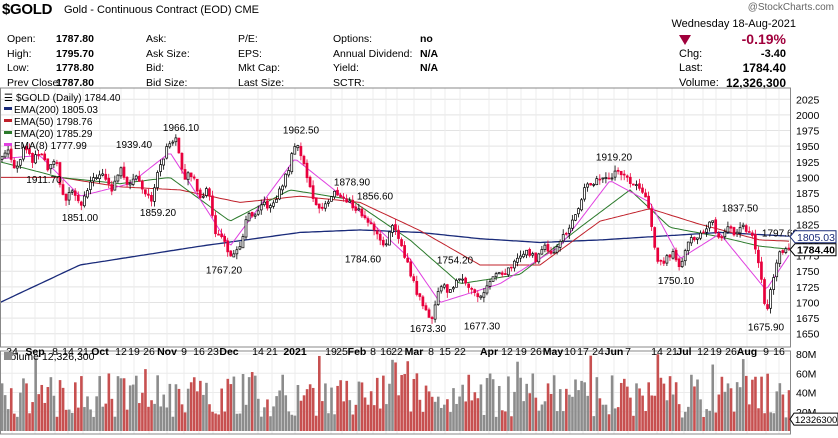 This screenshot has height=438, width=838. I want to click on x-tick-label: 12, so click(121, 352).